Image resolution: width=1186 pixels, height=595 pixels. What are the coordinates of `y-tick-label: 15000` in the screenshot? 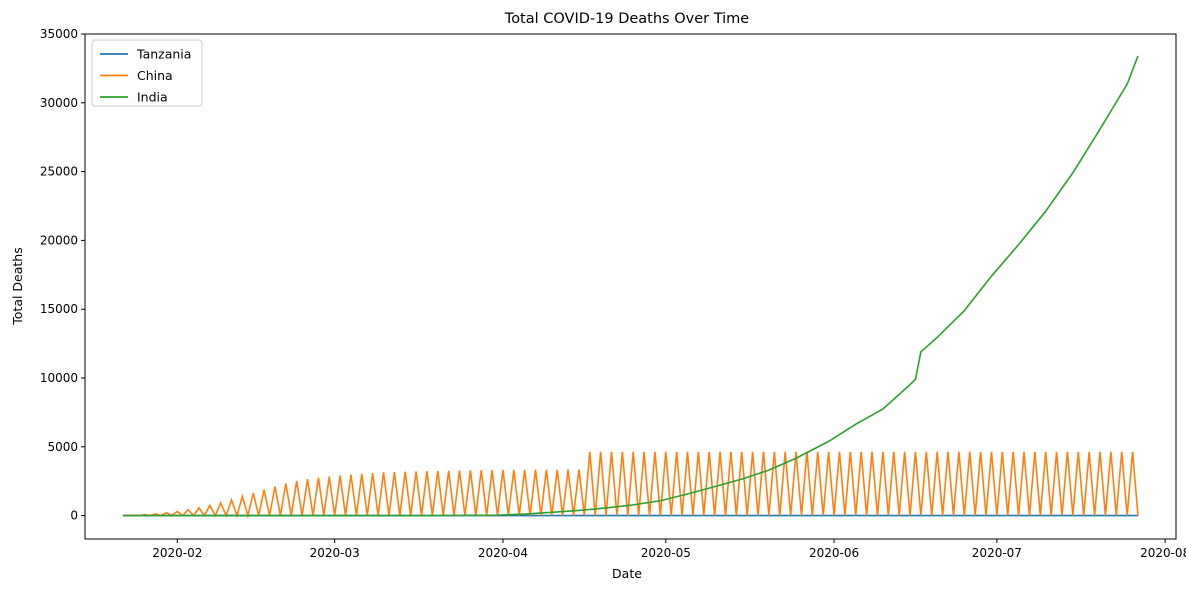 It's located at (59, 309).